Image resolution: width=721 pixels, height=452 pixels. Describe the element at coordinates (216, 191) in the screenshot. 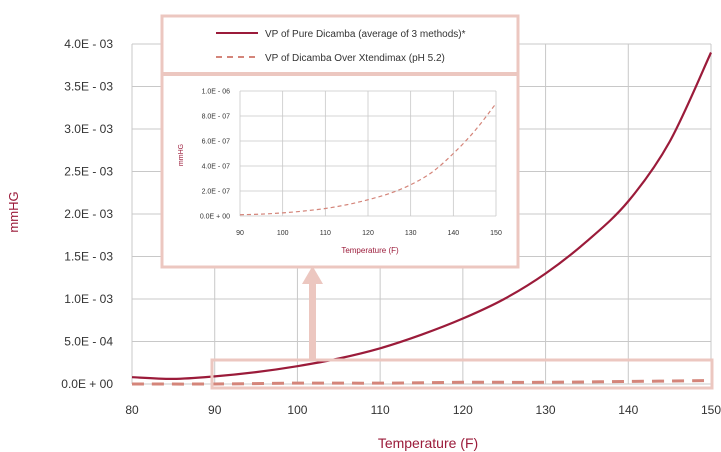

I see `inset-y-tick-label: 2.0E - 07` at that location.